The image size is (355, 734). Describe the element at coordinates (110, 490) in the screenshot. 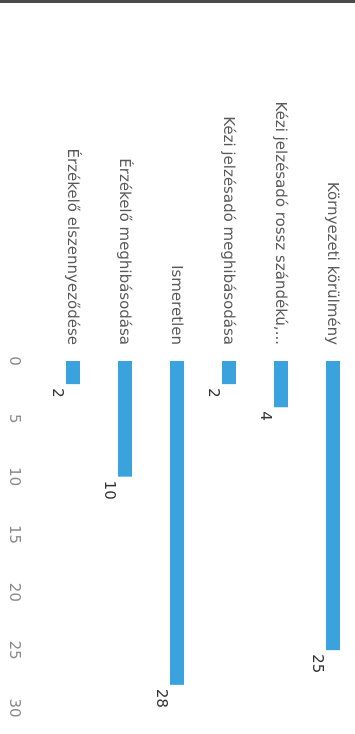

I see `data-label: 10` at that location.